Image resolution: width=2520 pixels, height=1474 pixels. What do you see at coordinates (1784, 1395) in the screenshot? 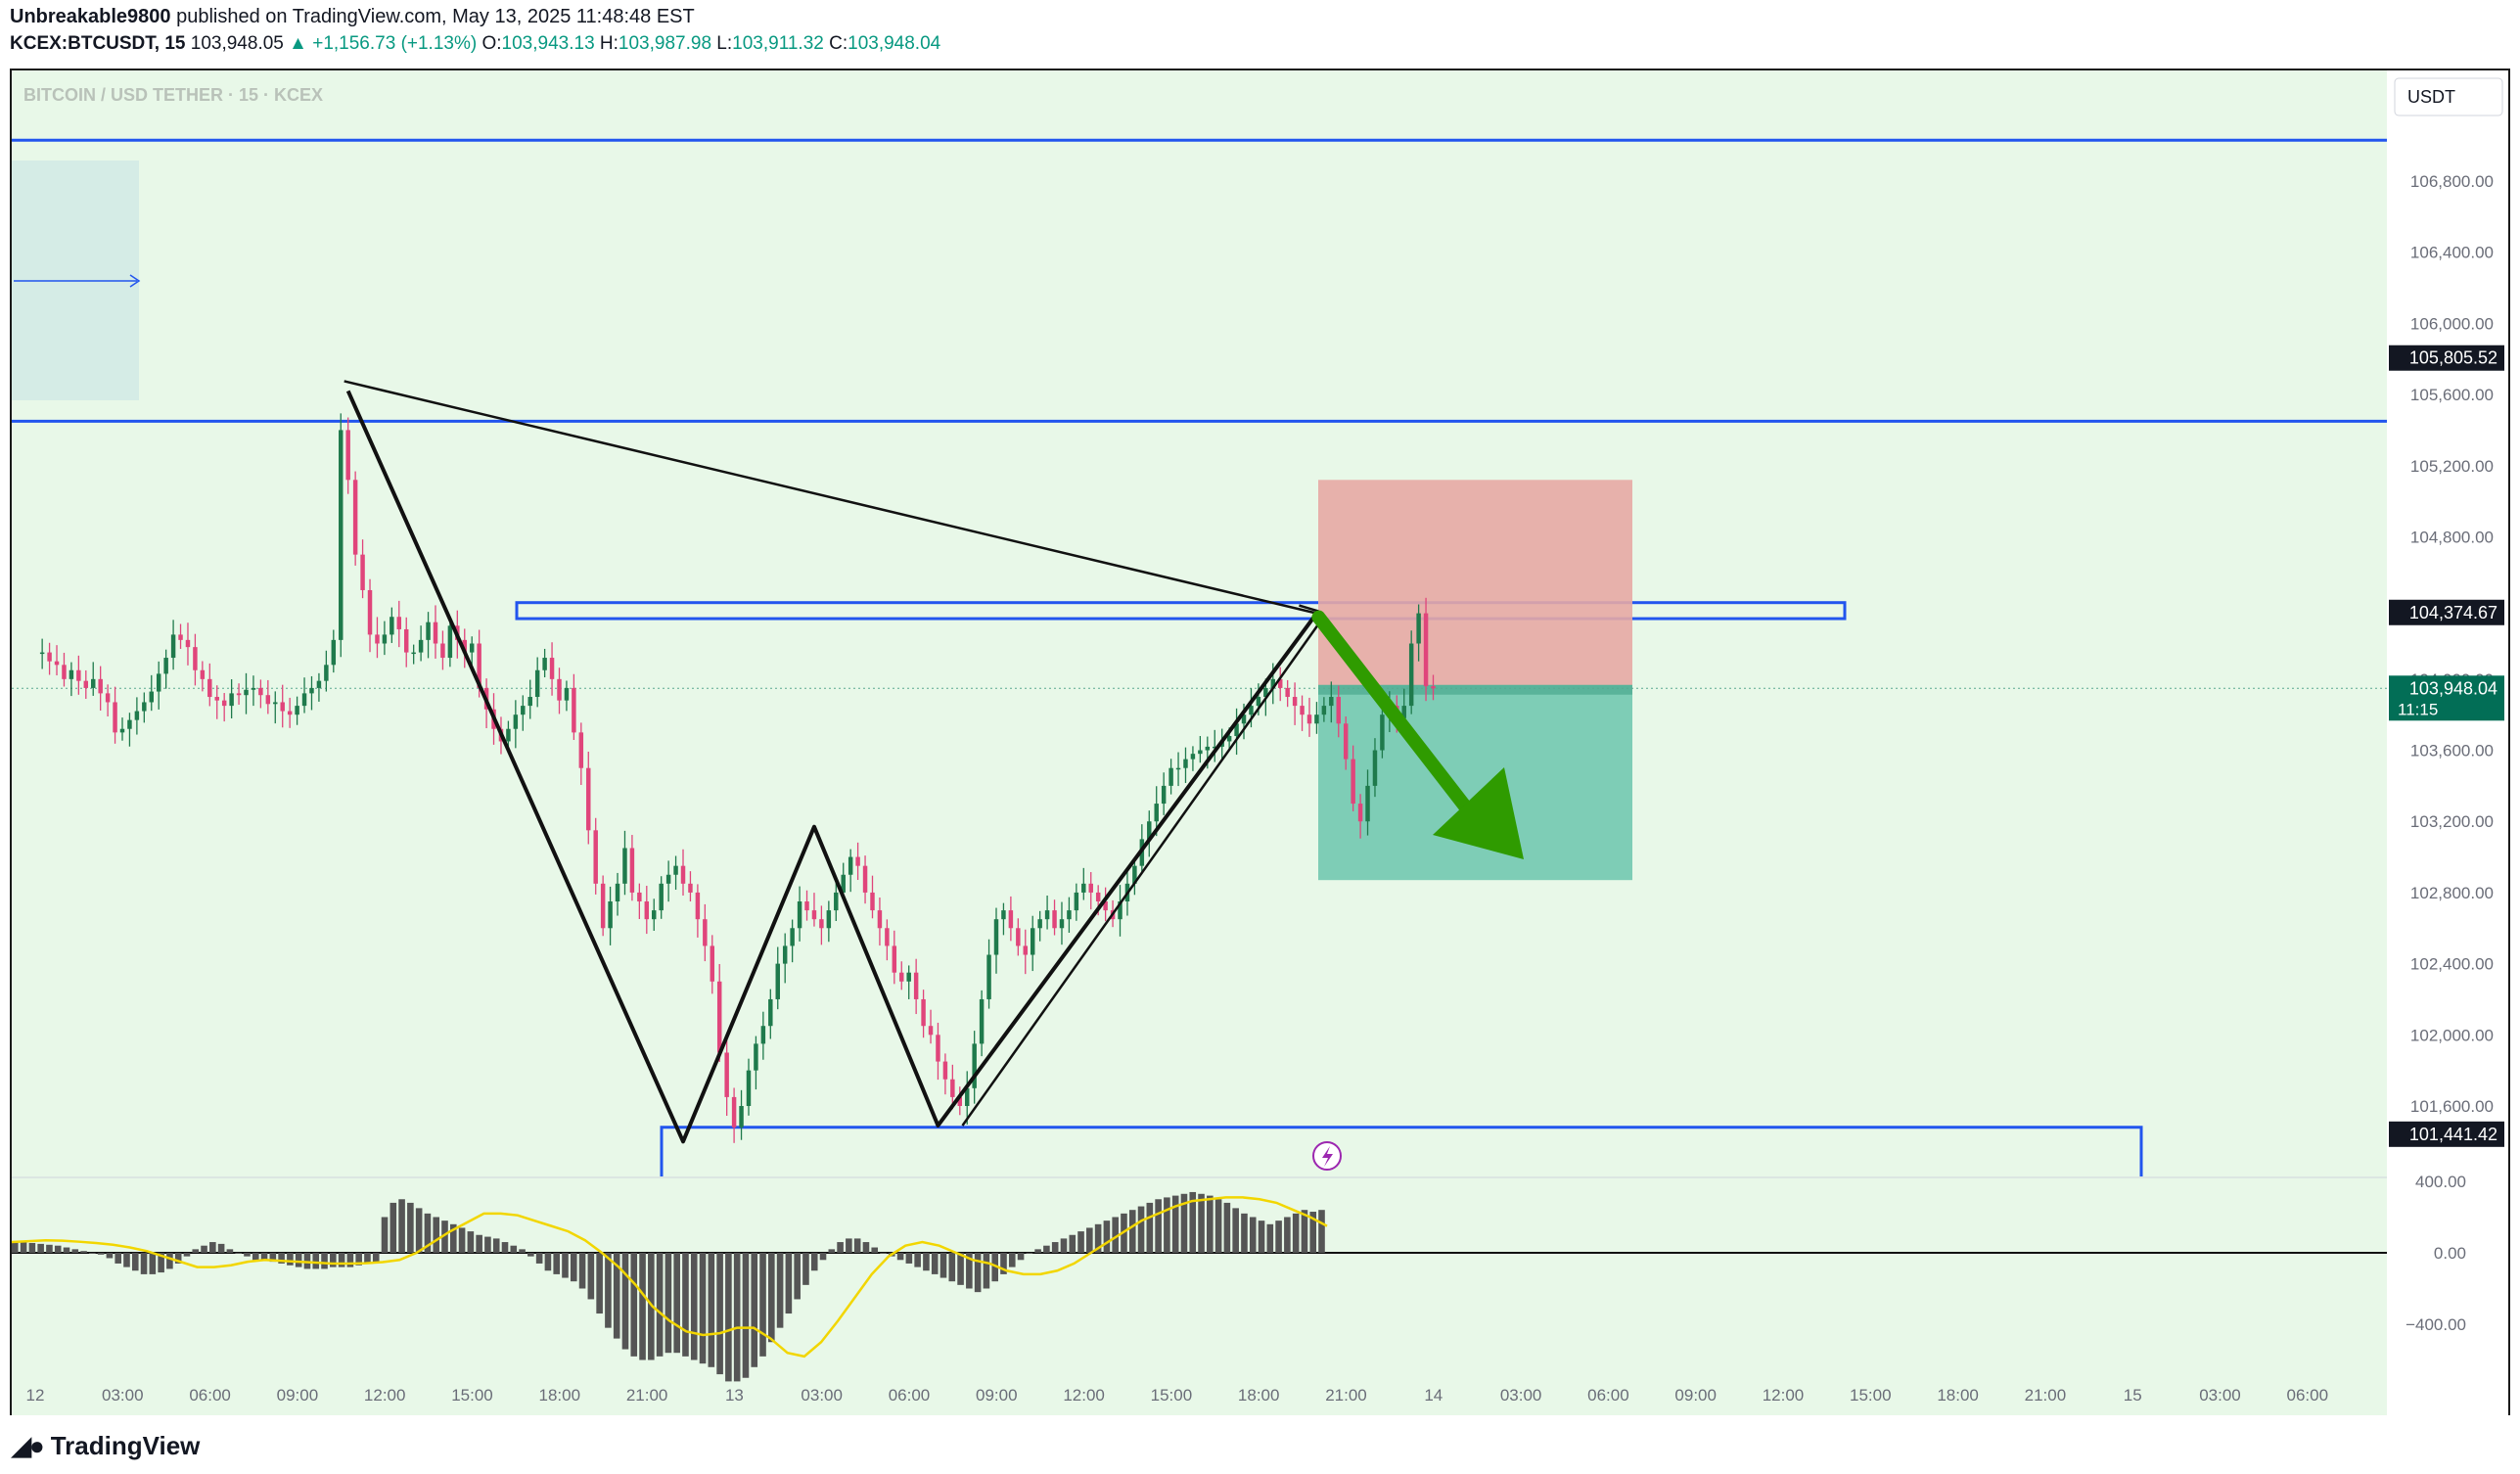
I see `time-tick: 12:00` at bounding box center [1784, 1395].